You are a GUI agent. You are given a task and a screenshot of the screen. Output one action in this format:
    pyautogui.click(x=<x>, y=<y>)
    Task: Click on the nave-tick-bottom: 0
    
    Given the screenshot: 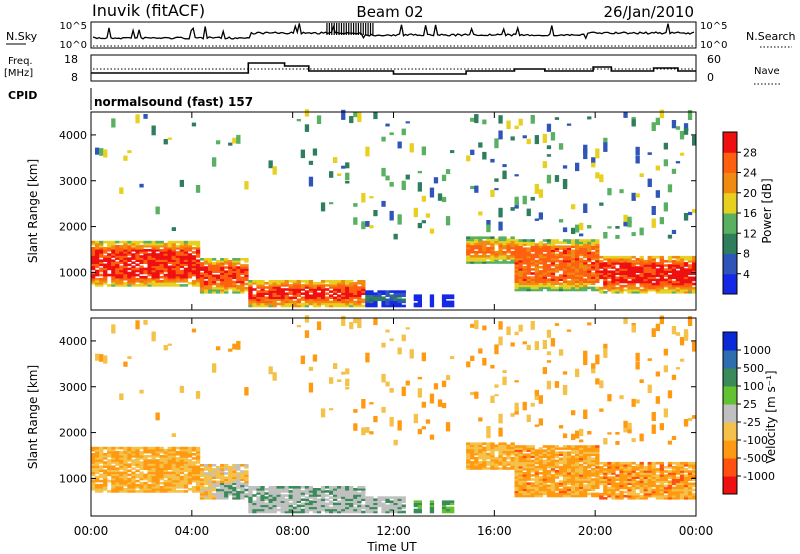 What is the action you would take?
    pyautogui.click(x=710, y=77)
    